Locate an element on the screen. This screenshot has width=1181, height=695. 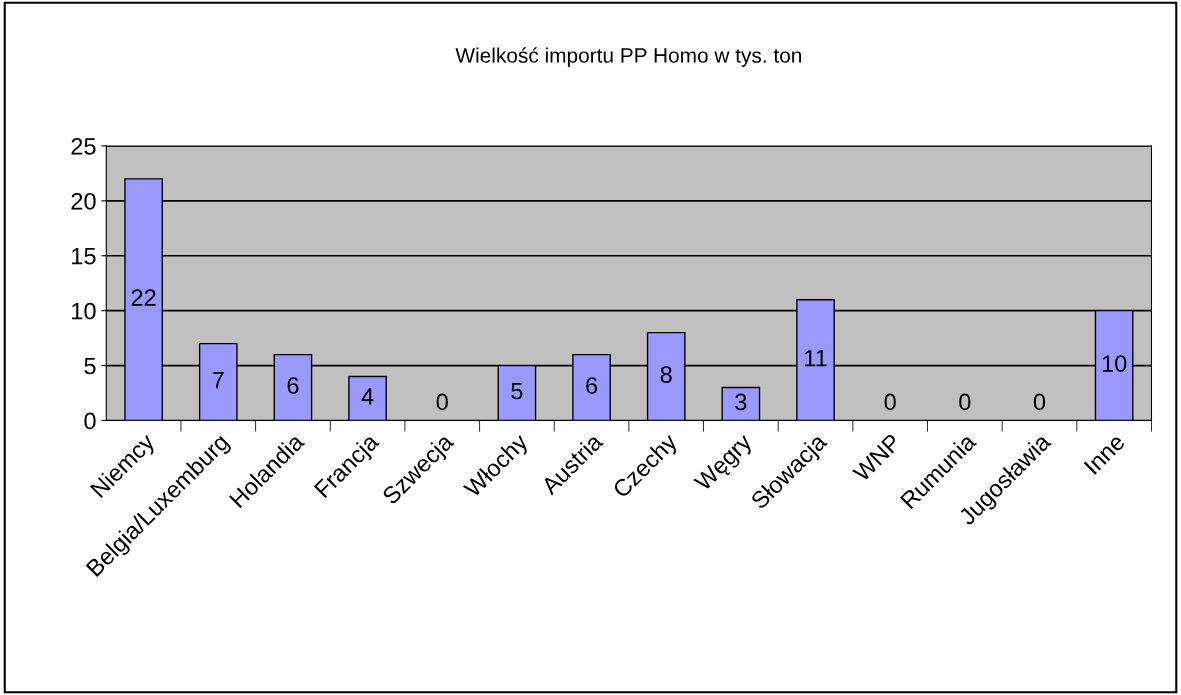
x-tick-label: Inne is located at coordinates (1104, 453).